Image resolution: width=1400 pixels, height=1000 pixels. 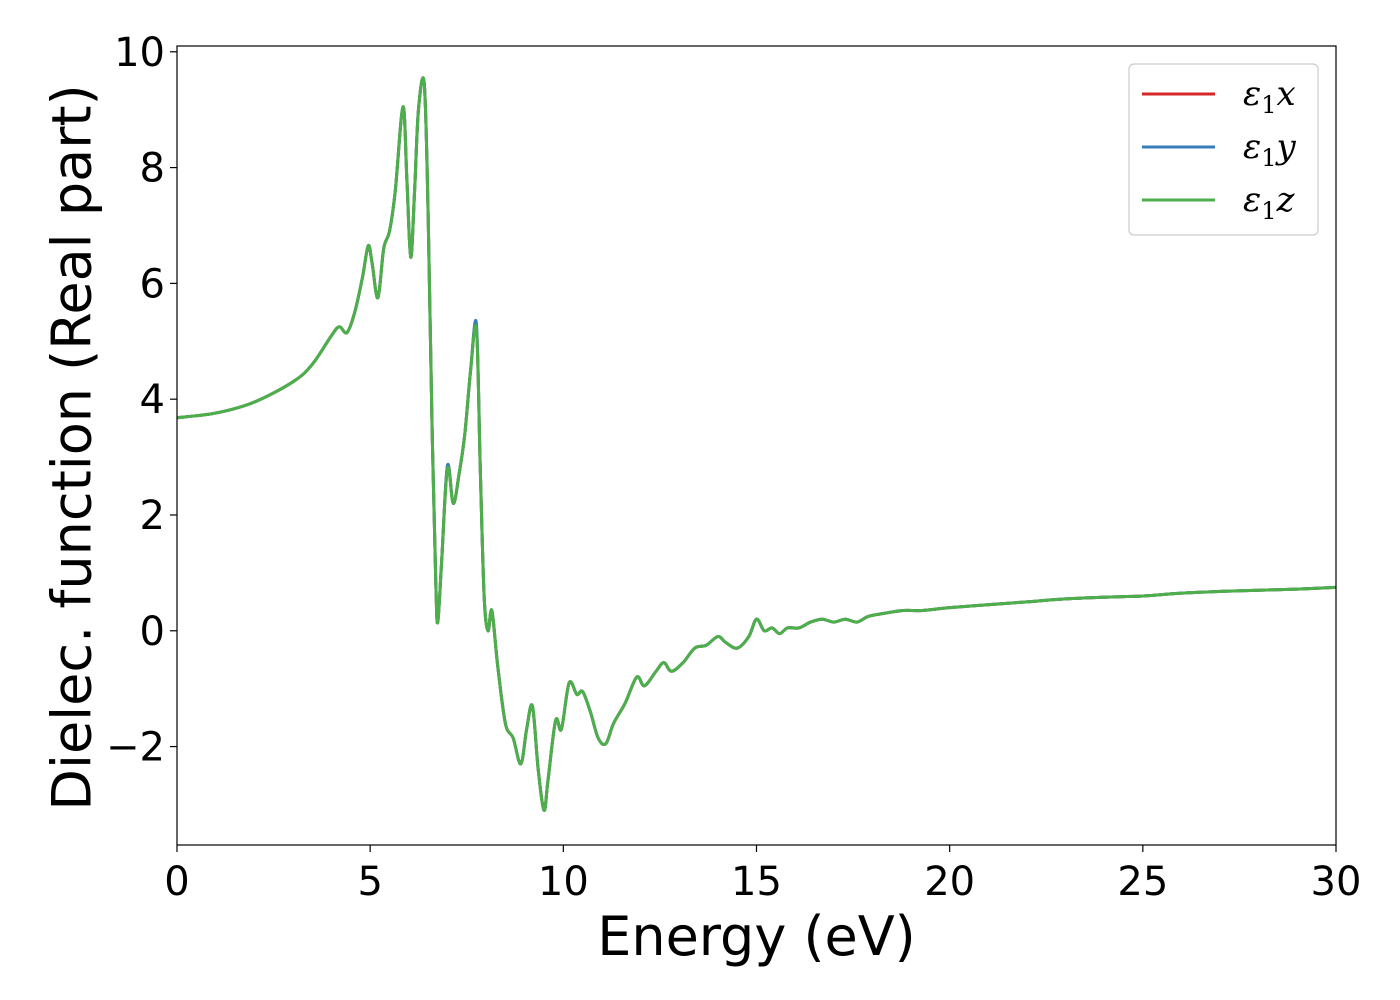 I want to click on legend-axis-letter: y, so click(x=1286, y=147).